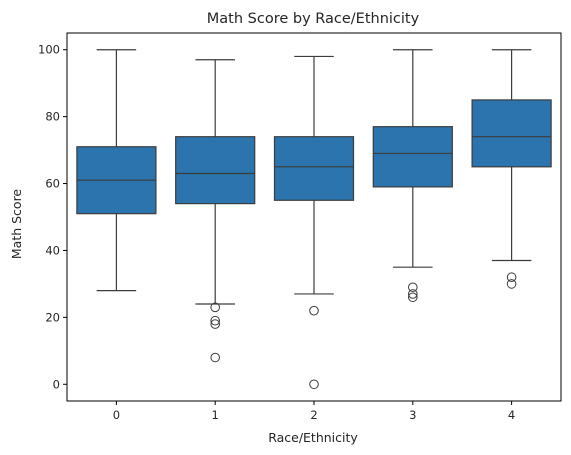 Image resolution: width=571 pixels, height=455 pixels. I want to click on x-tick-label: 3, so click(412, 415).